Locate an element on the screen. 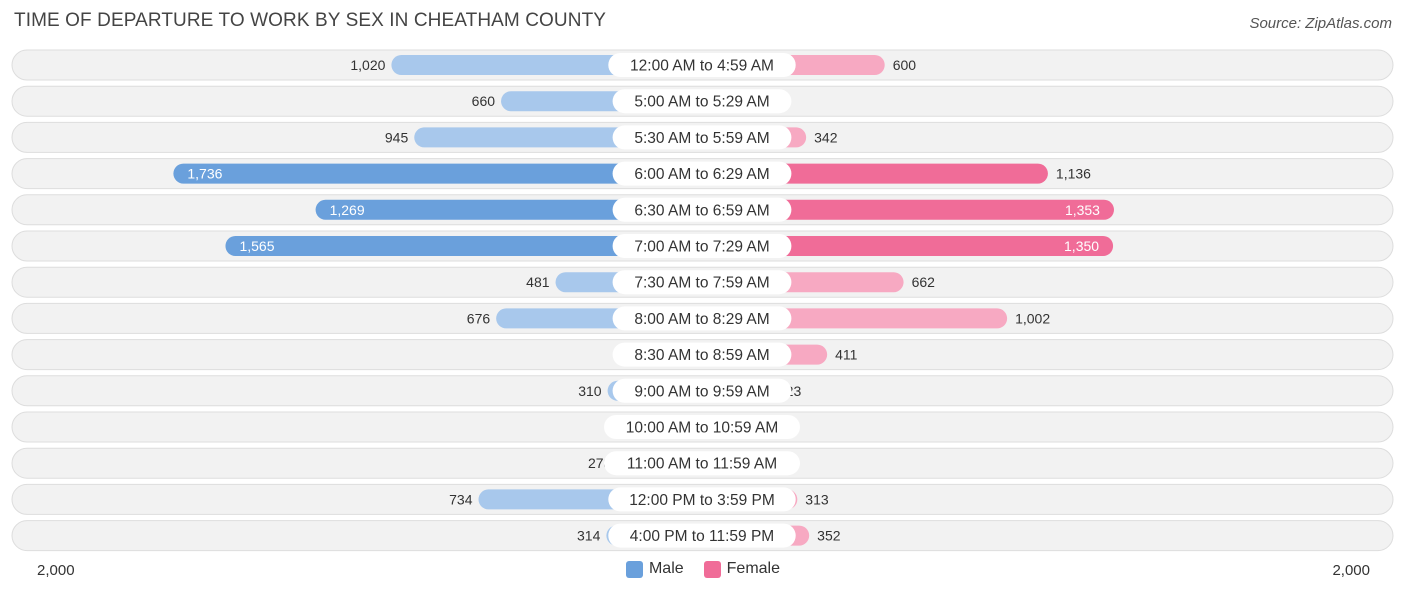  category-row: 1,736 1,136 6:00 AM to 6:29 AM is located at coordinates (702, 174).